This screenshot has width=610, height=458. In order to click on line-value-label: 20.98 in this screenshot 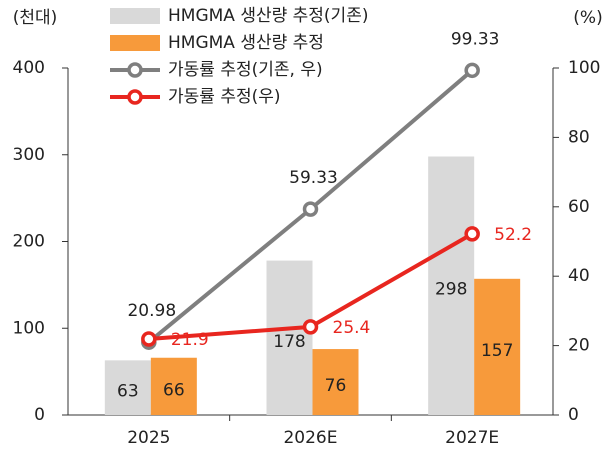, I will do `click(151, 311)`.